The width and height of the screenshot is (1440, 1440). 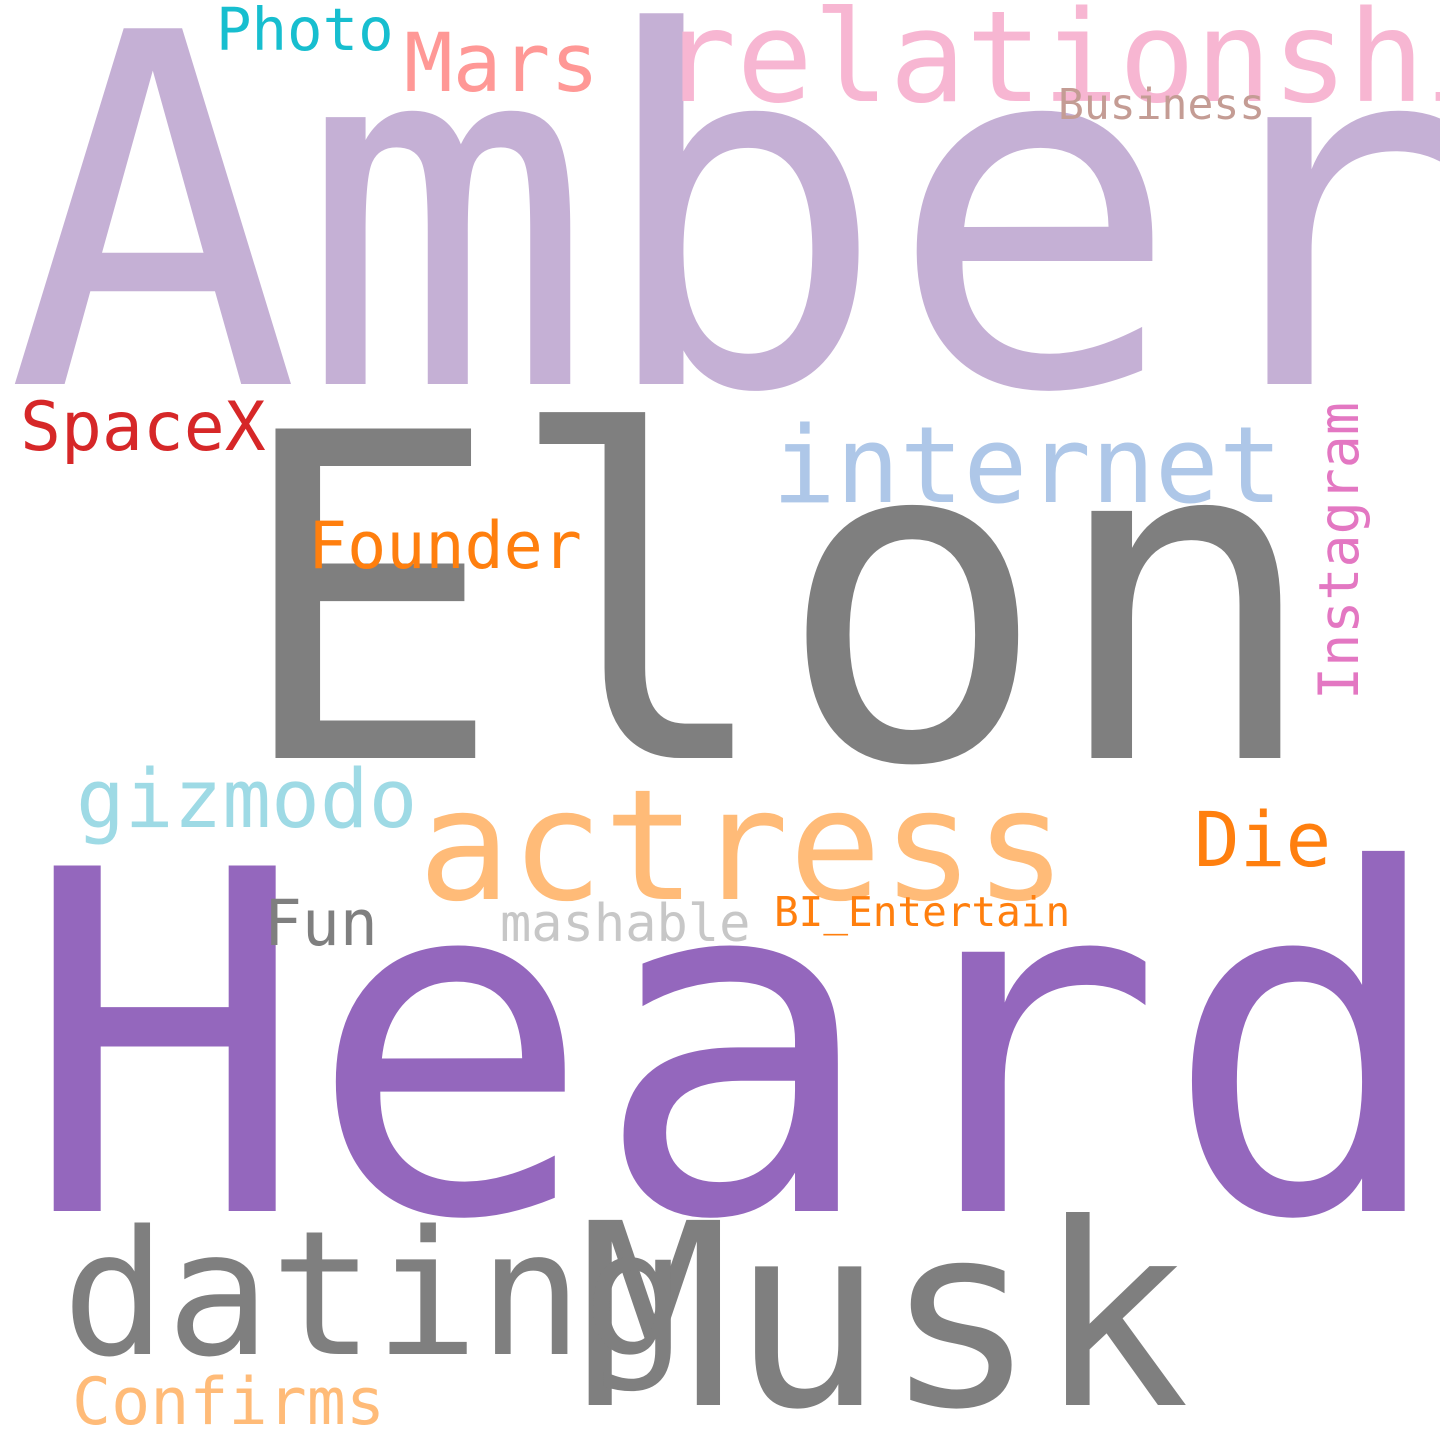 I want to click on word-business: Business, so click(x=1162, y=105).